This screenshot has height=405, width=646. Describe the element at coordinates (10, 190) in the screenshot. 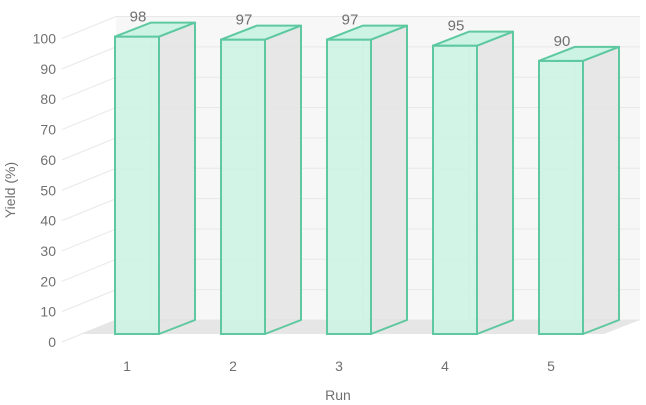

I see `y-axis-title: Yield (%)` at that location.